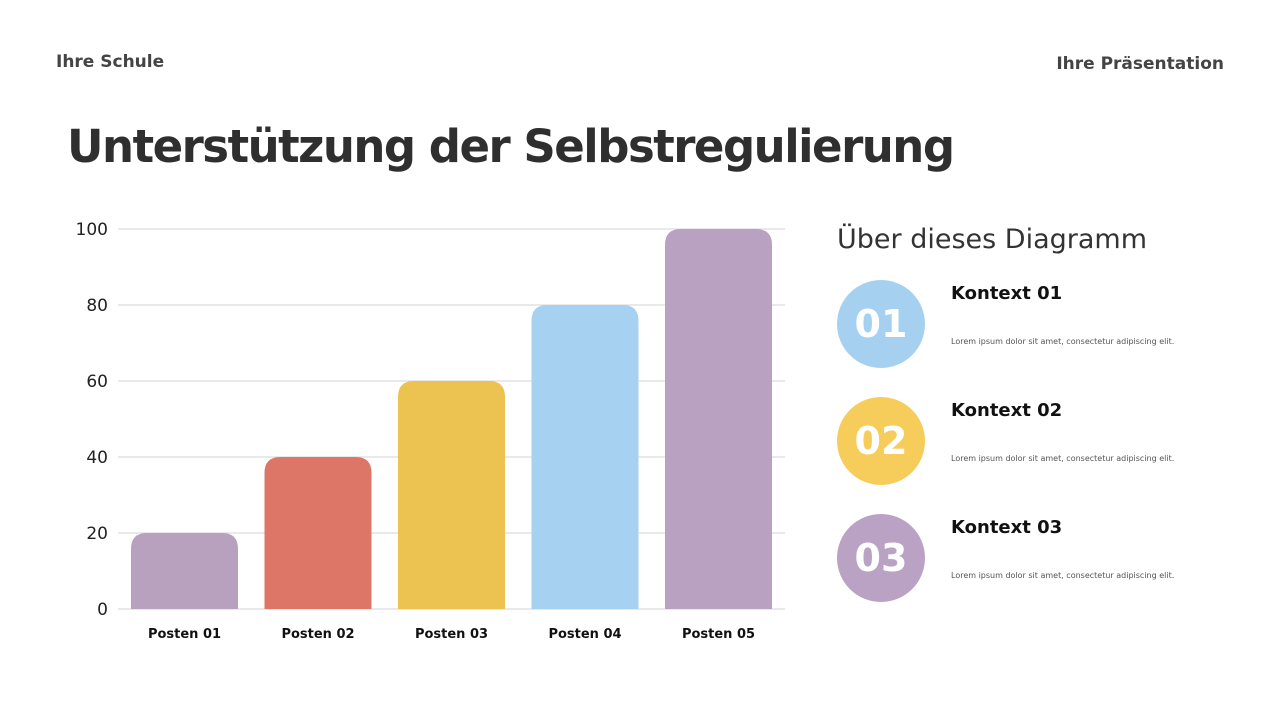 This screenshot has height=720, width=1280. I want to click on about-heading: Über dieses Diagramm, so click(992, 239).